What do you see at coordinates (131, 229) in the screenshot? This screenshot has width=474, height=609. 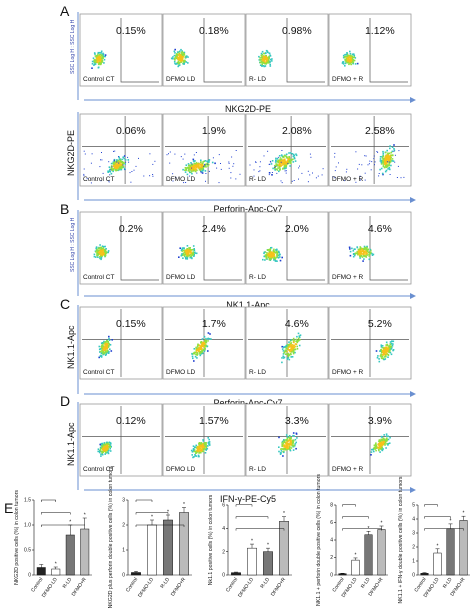 I see `percent-label: 0.2%` at bounding box center [131, 229].